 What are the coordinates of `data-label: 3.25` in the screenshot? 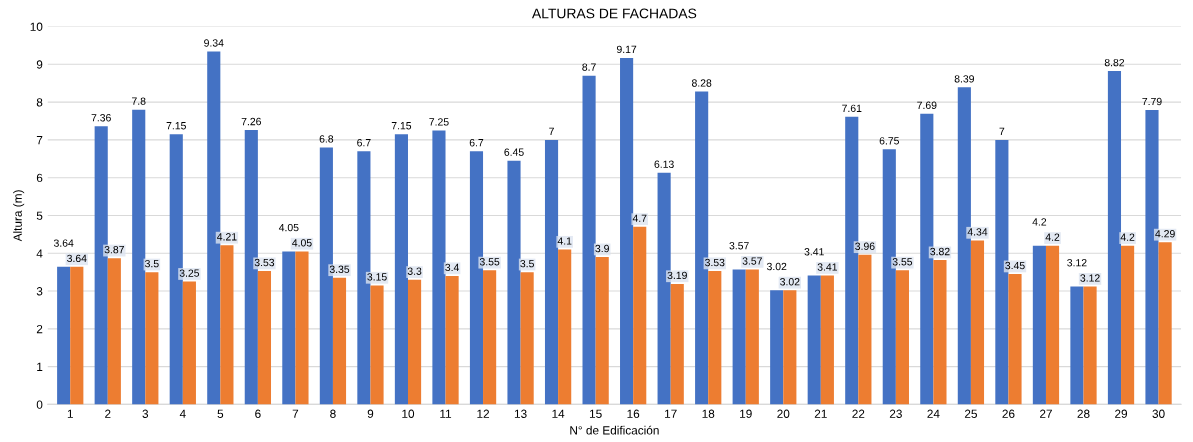 It's located at (189, 273).